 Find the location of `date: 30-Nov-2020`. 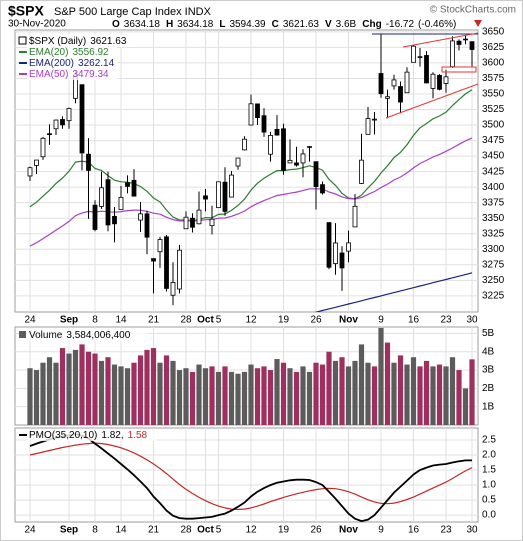

date: 30-Nov-2020 is located at coordinates (37, 24).